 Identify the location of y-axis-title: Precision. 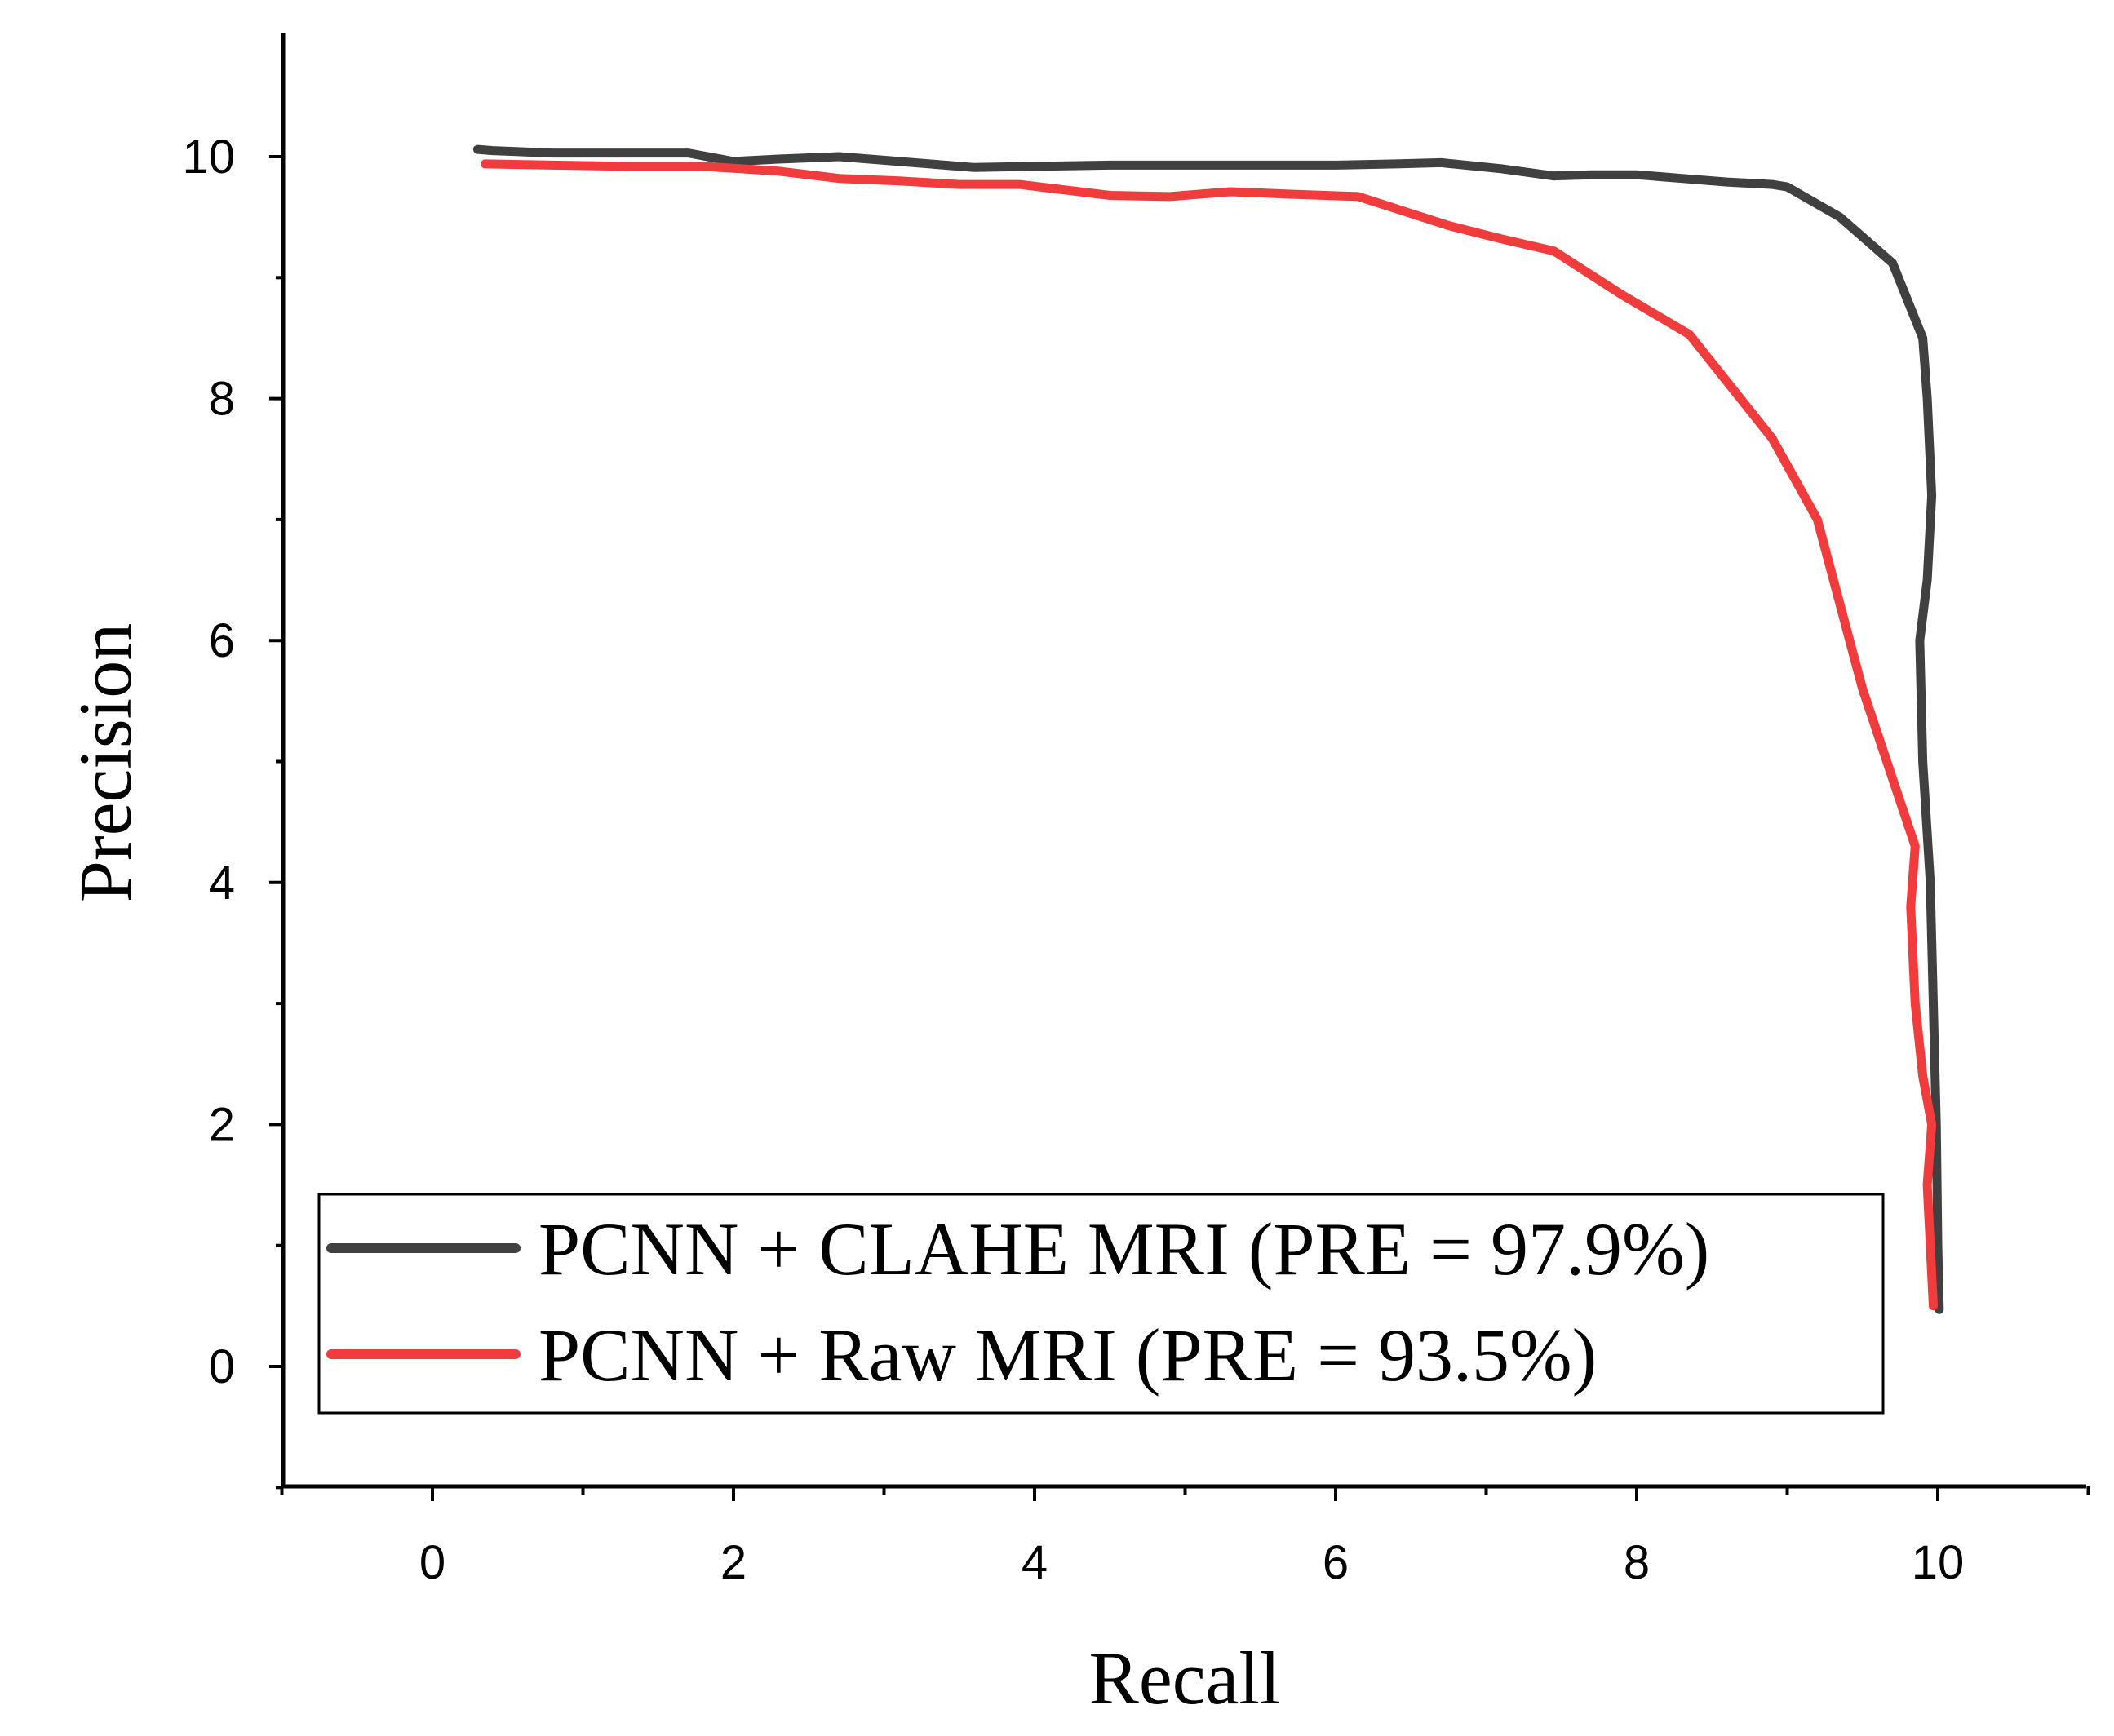
(105, 762).